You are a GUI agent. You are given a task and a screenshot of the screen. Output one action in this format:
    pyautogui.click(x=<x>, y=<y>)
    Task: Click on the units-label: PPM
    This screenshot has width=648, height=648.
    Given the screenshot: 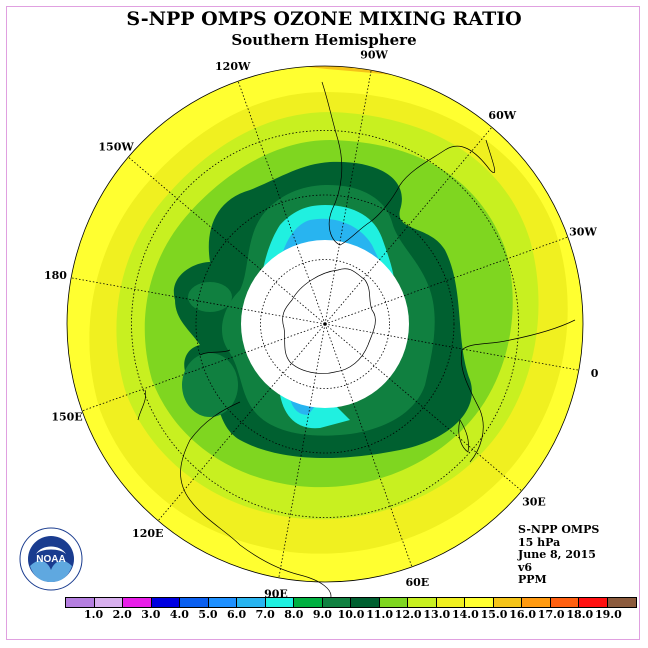 What is the action you would take?
    pyautogui.click(x=532, y=579)
    